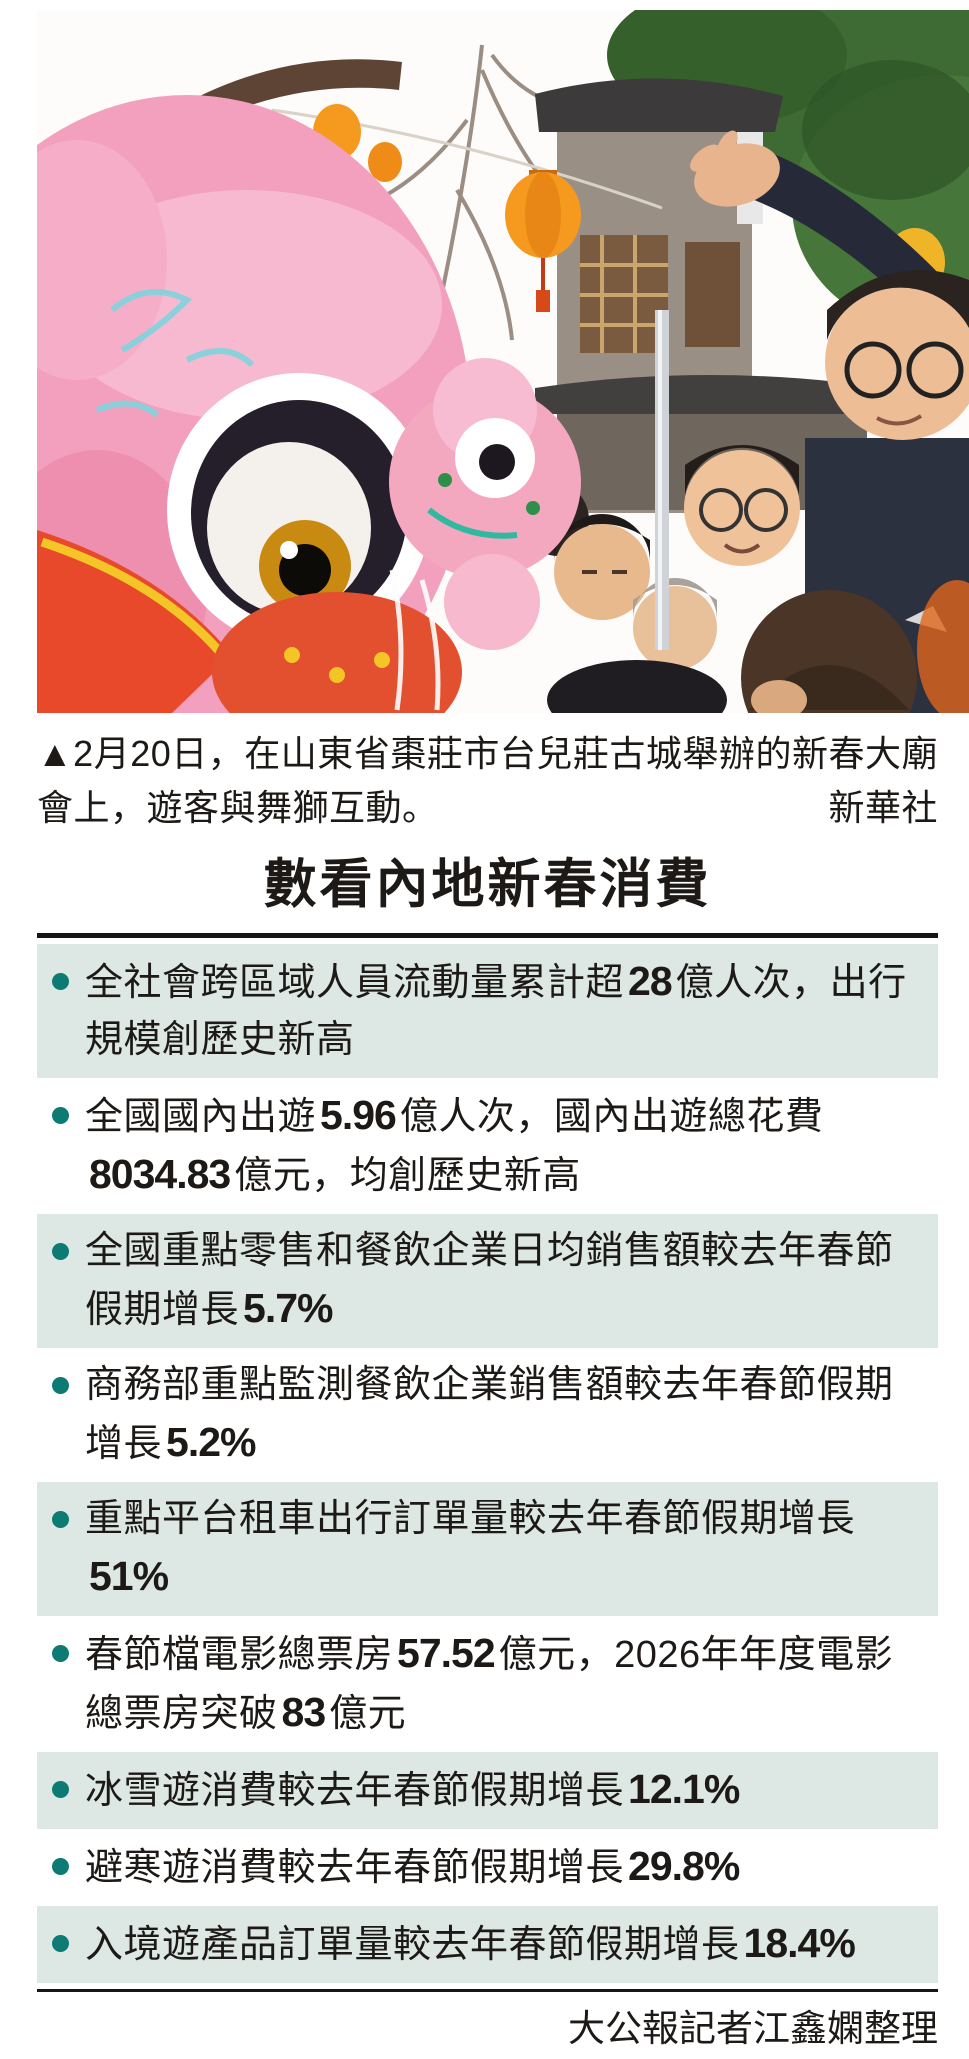 This screenshot has width=969, height=2059. I want to click on stat-item: 春節檔電影總票房57.52 億元，2026年年度電影總票房突破83 億元, so click(487, 1684).